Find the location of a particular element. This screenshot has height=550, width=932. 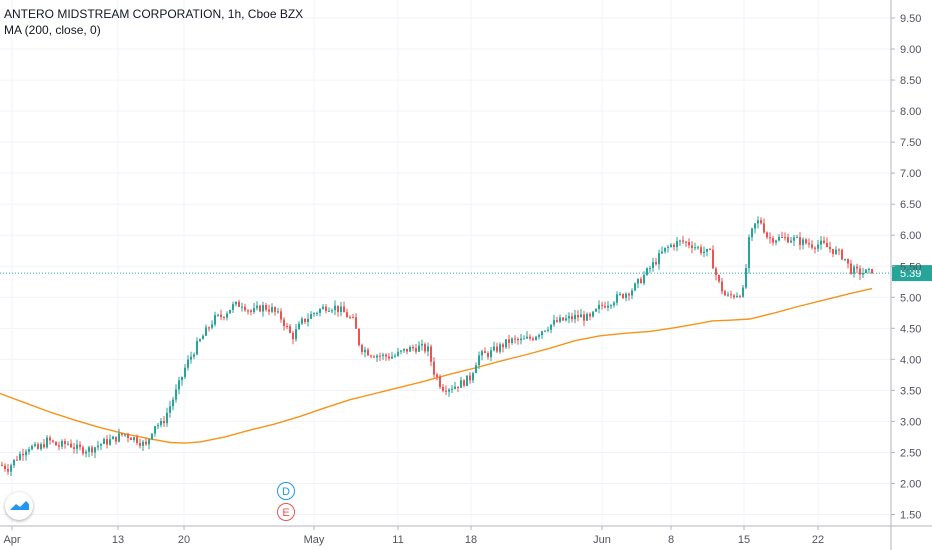

earnings-marker: E is located at coordinates (285, 513).